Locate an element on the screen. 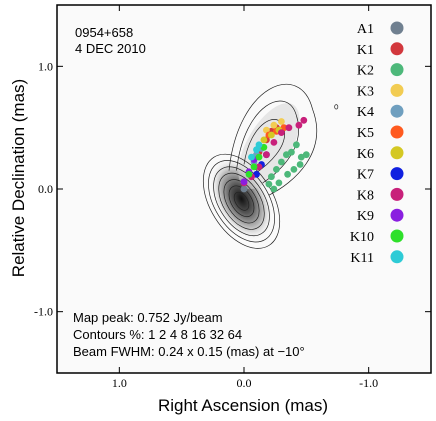  data-points-layer is located at coordinates (275, 154).